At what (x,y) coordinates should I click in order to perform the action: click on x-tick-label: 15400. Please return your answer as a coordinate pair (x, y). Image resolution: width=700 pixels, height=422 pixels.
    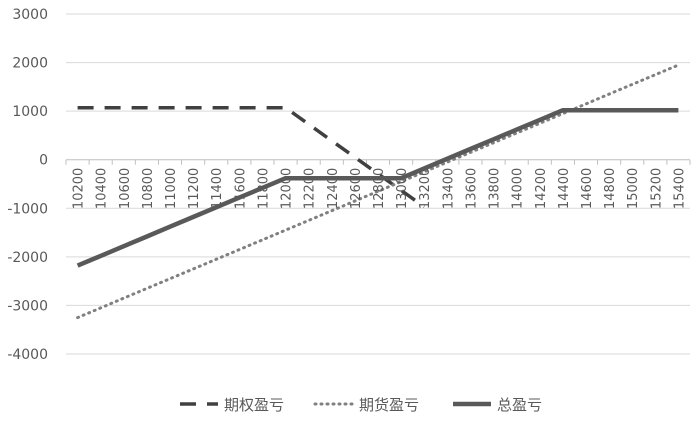
    Looking at the image, I should click on (679, 188).